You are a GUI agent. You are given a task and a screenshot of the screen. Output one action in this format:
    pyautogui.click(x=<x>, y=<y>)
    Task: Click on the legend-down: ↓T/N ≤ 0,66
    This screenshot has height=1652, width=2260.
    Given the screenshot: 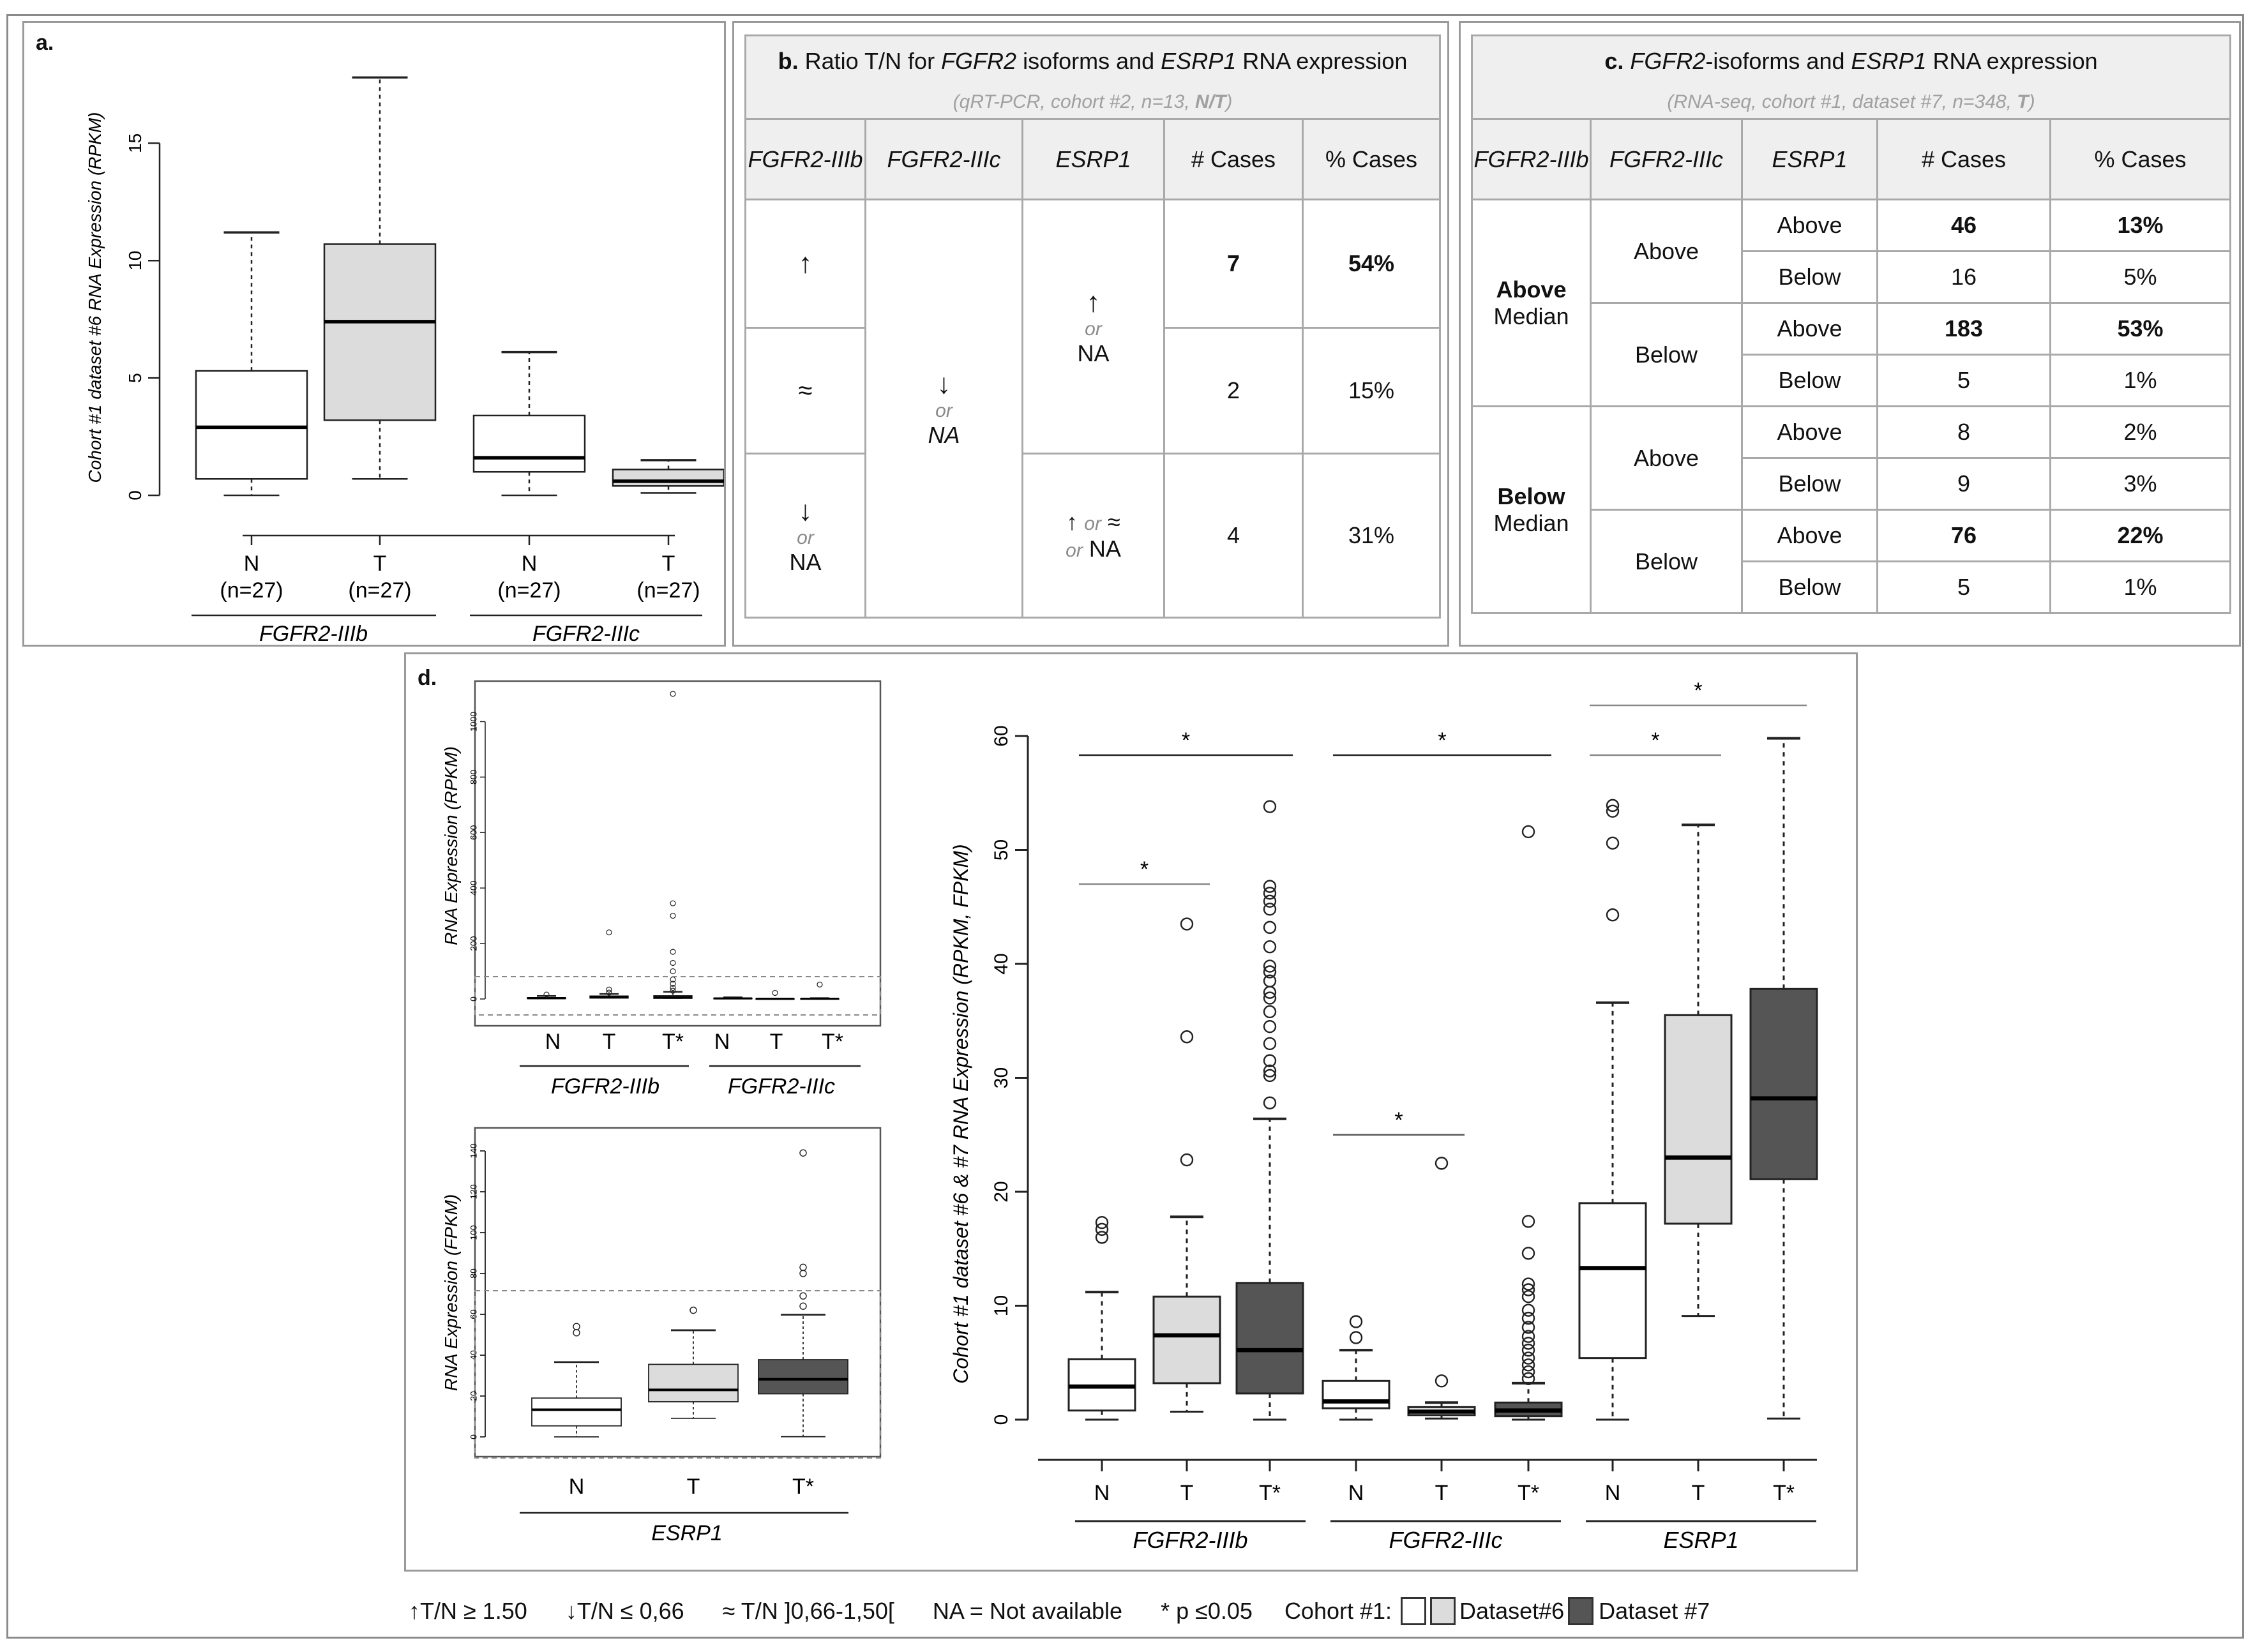 What is the action you would take?
    pyautogui.click(x=624, y=1611)
    